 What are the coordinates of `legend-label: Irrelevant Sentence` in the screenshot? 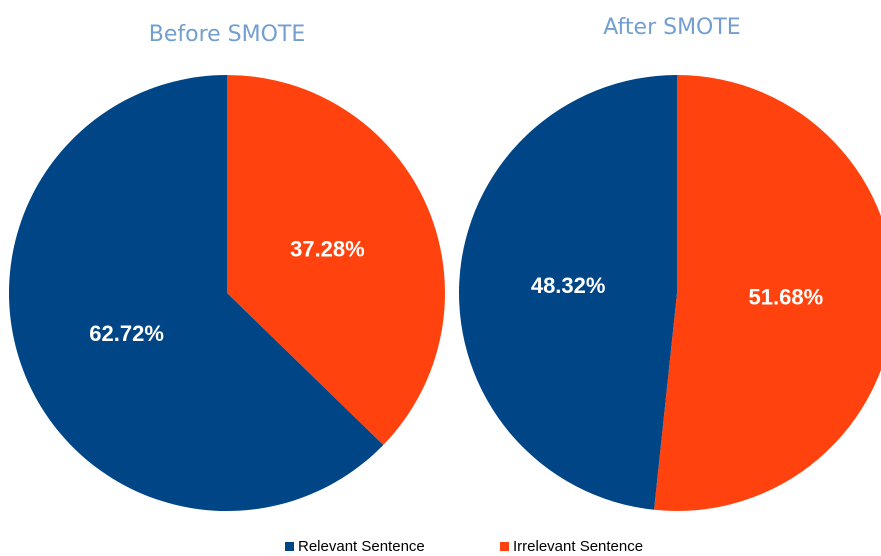 It's located at (578, 546).